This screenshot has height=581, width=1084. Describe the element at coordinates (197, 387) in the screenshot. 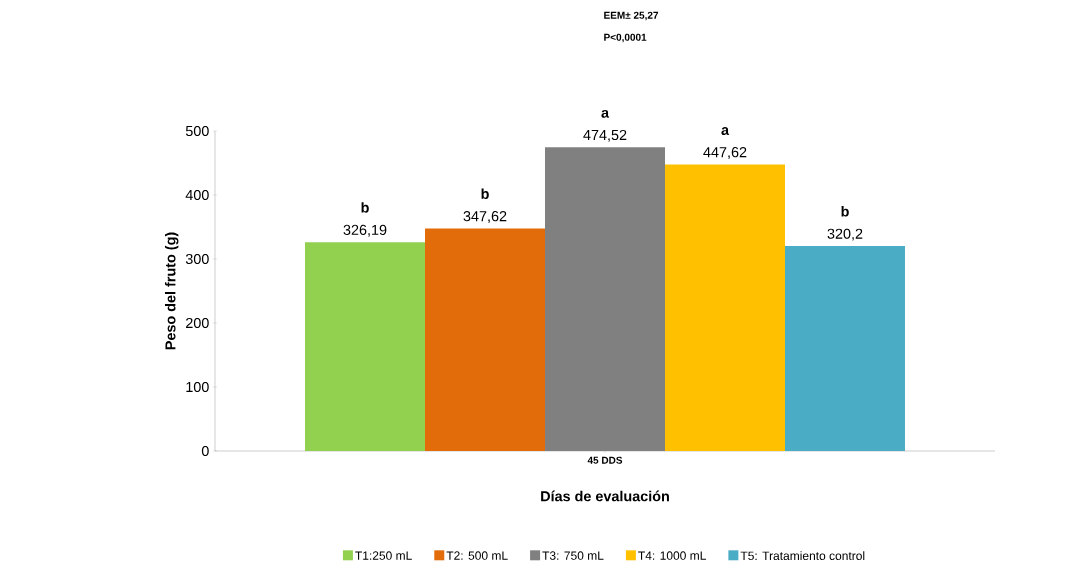

I see `y-tick-label: 100` at that location.